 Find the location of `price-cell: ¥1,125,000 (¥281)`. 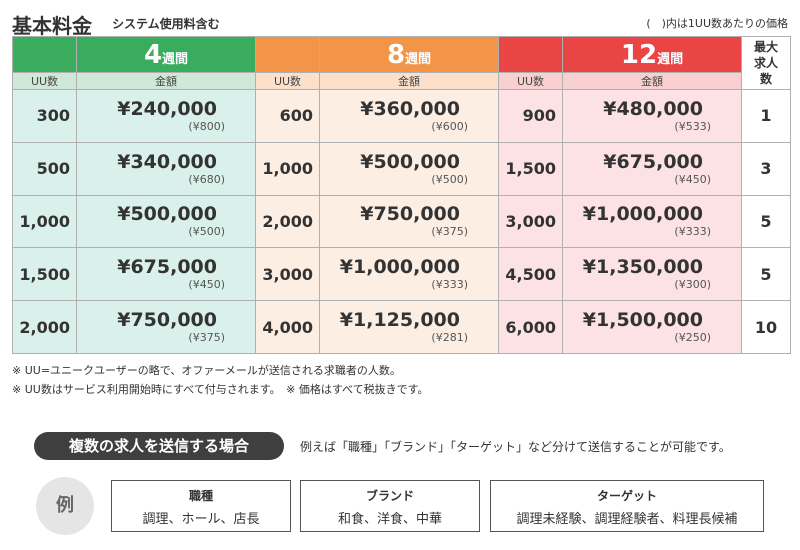

price-cell: ¥1,125,000 (¥281) is located at coordinates (409, 327).